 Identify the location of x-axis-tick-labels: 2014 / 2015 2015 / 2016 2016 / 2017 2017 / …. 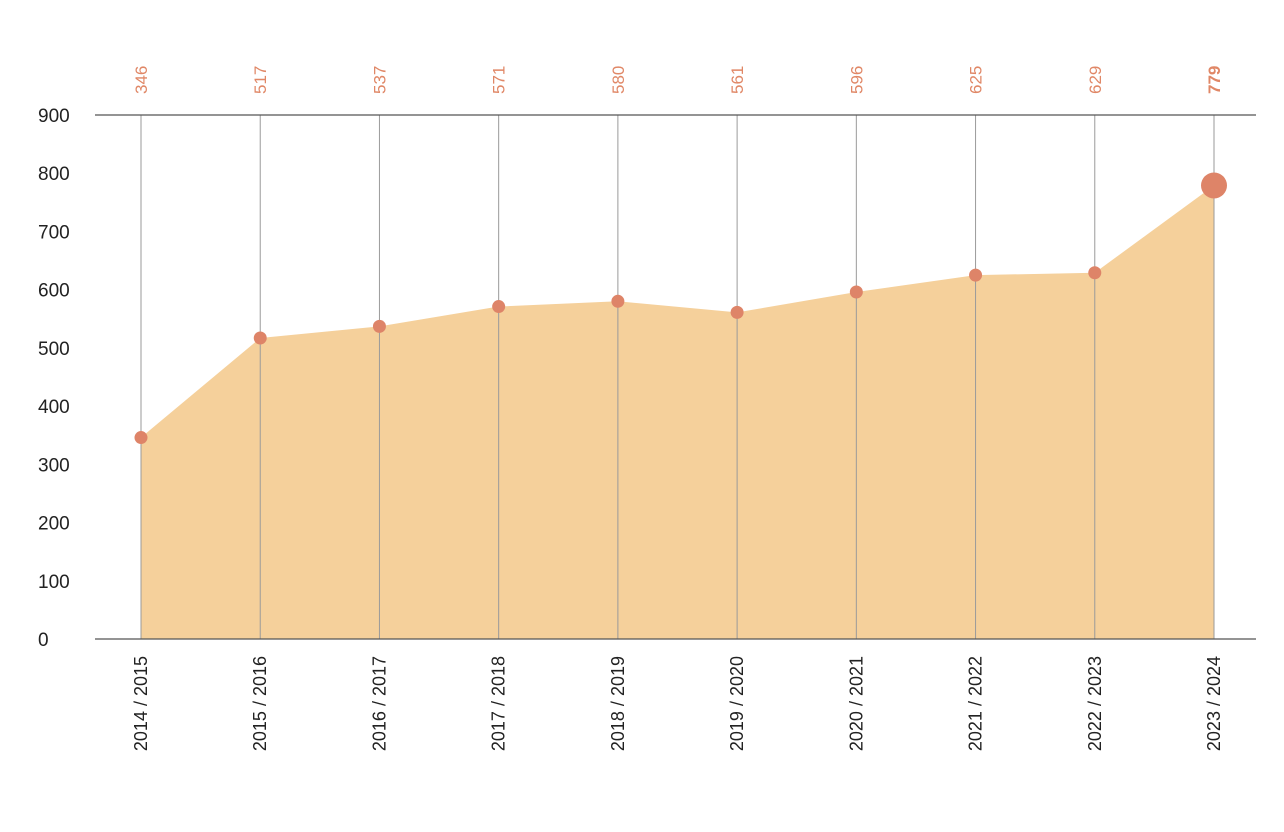
(677, 703).